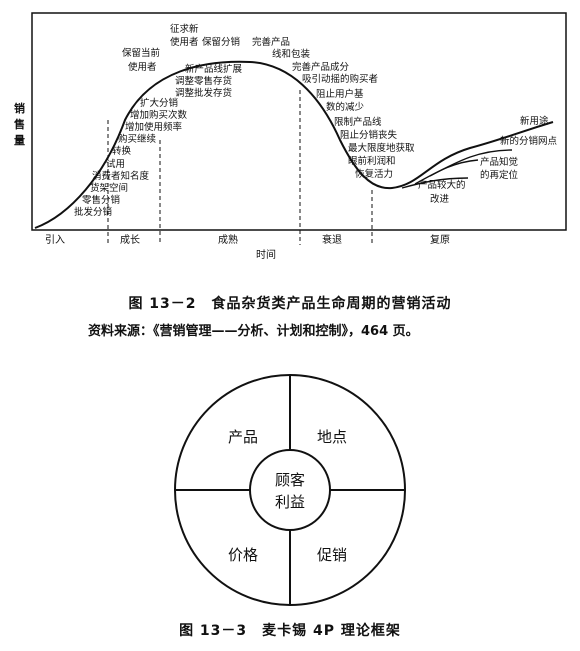  What do you see at coordinates (290, 304) in the screenshot?
I see `figure1-caption: 图 13－2 食品杂货类产品生命周期的营销活动` at bounding box center [290, 304].